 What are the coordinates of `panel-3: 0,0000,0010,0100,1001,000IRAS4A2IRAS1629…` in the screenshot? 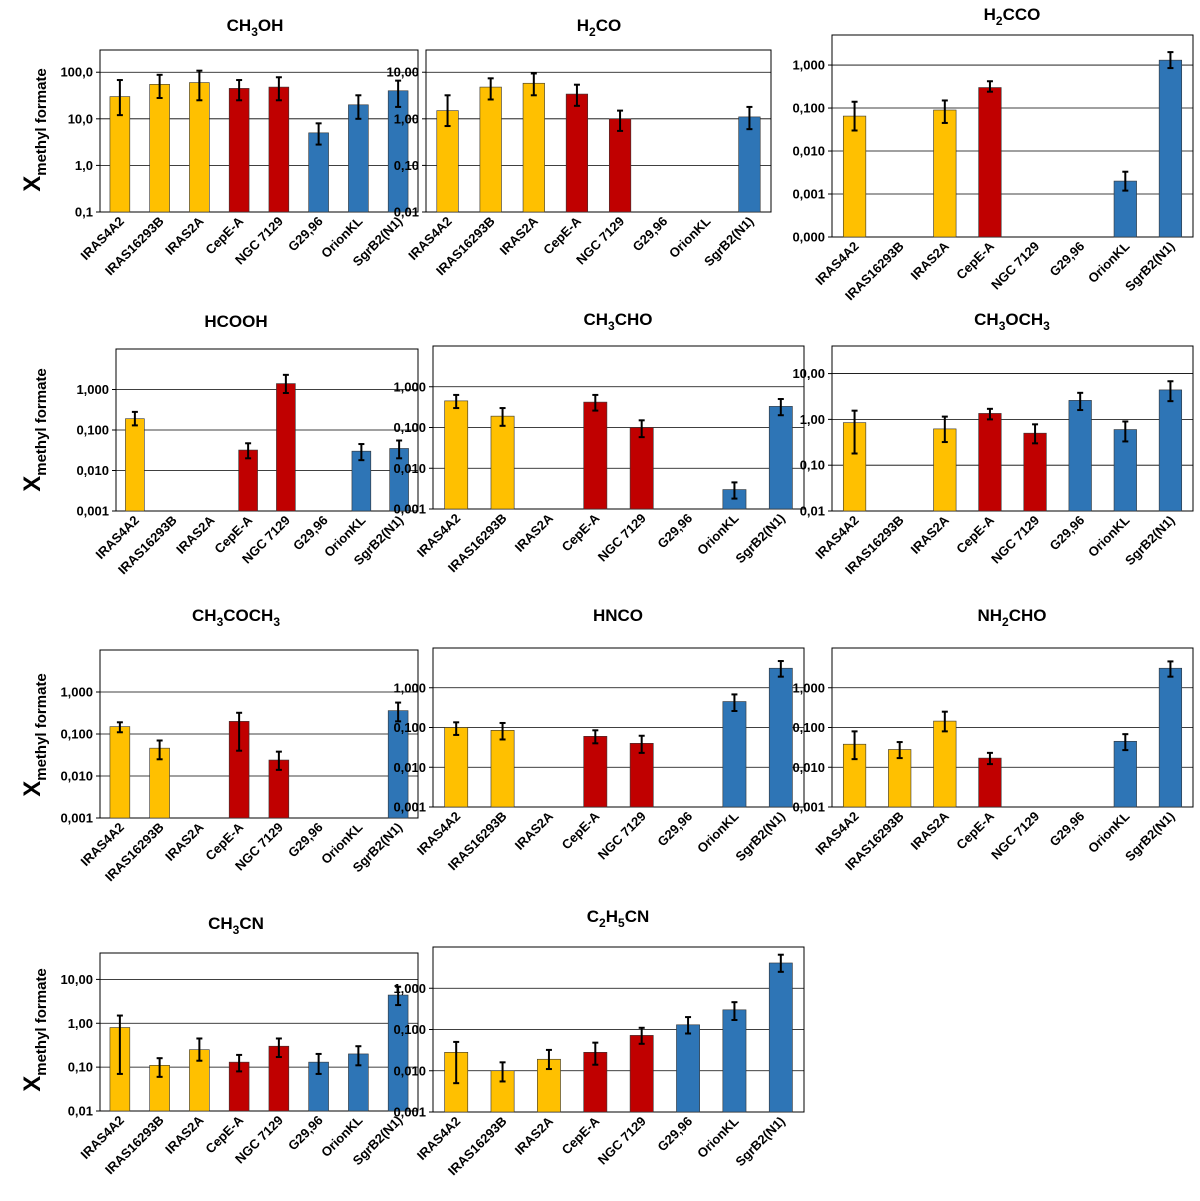 It's located at (993, 154).